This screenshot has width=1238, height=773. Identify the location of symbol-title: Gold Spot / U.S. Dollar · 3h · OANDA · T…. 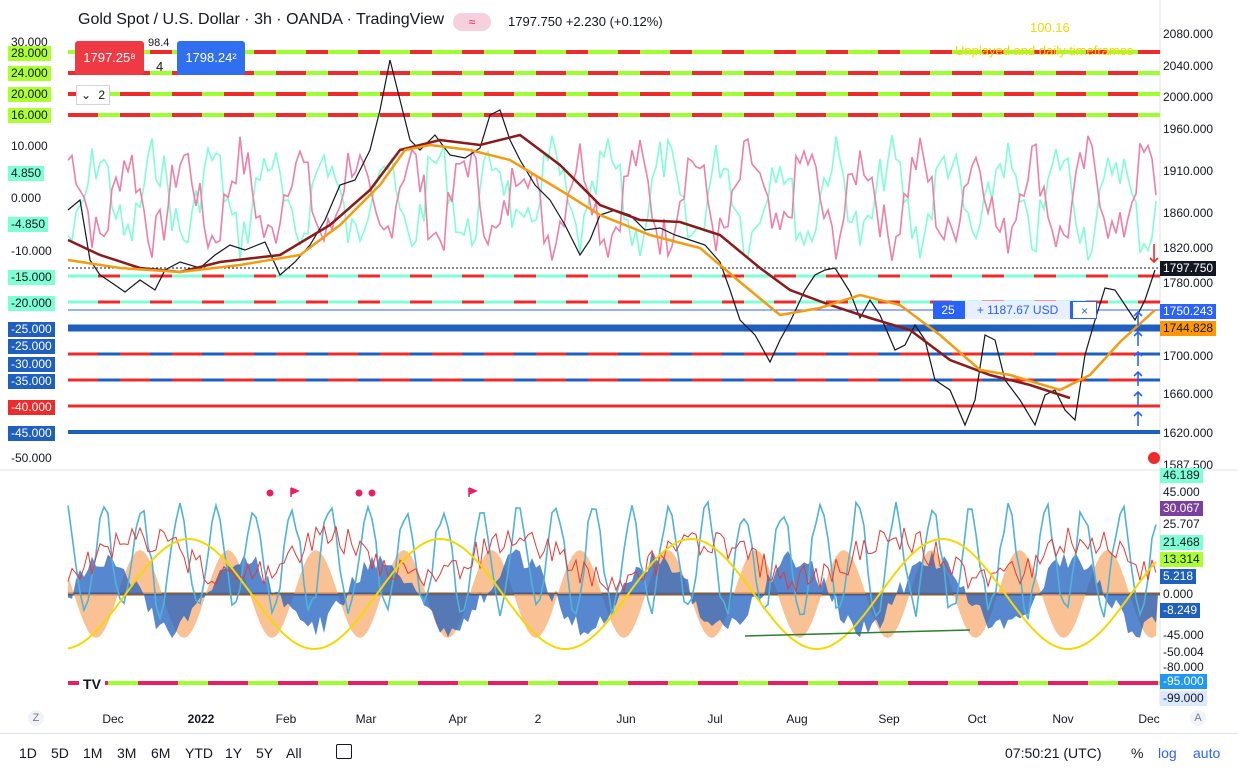
(261, 19).